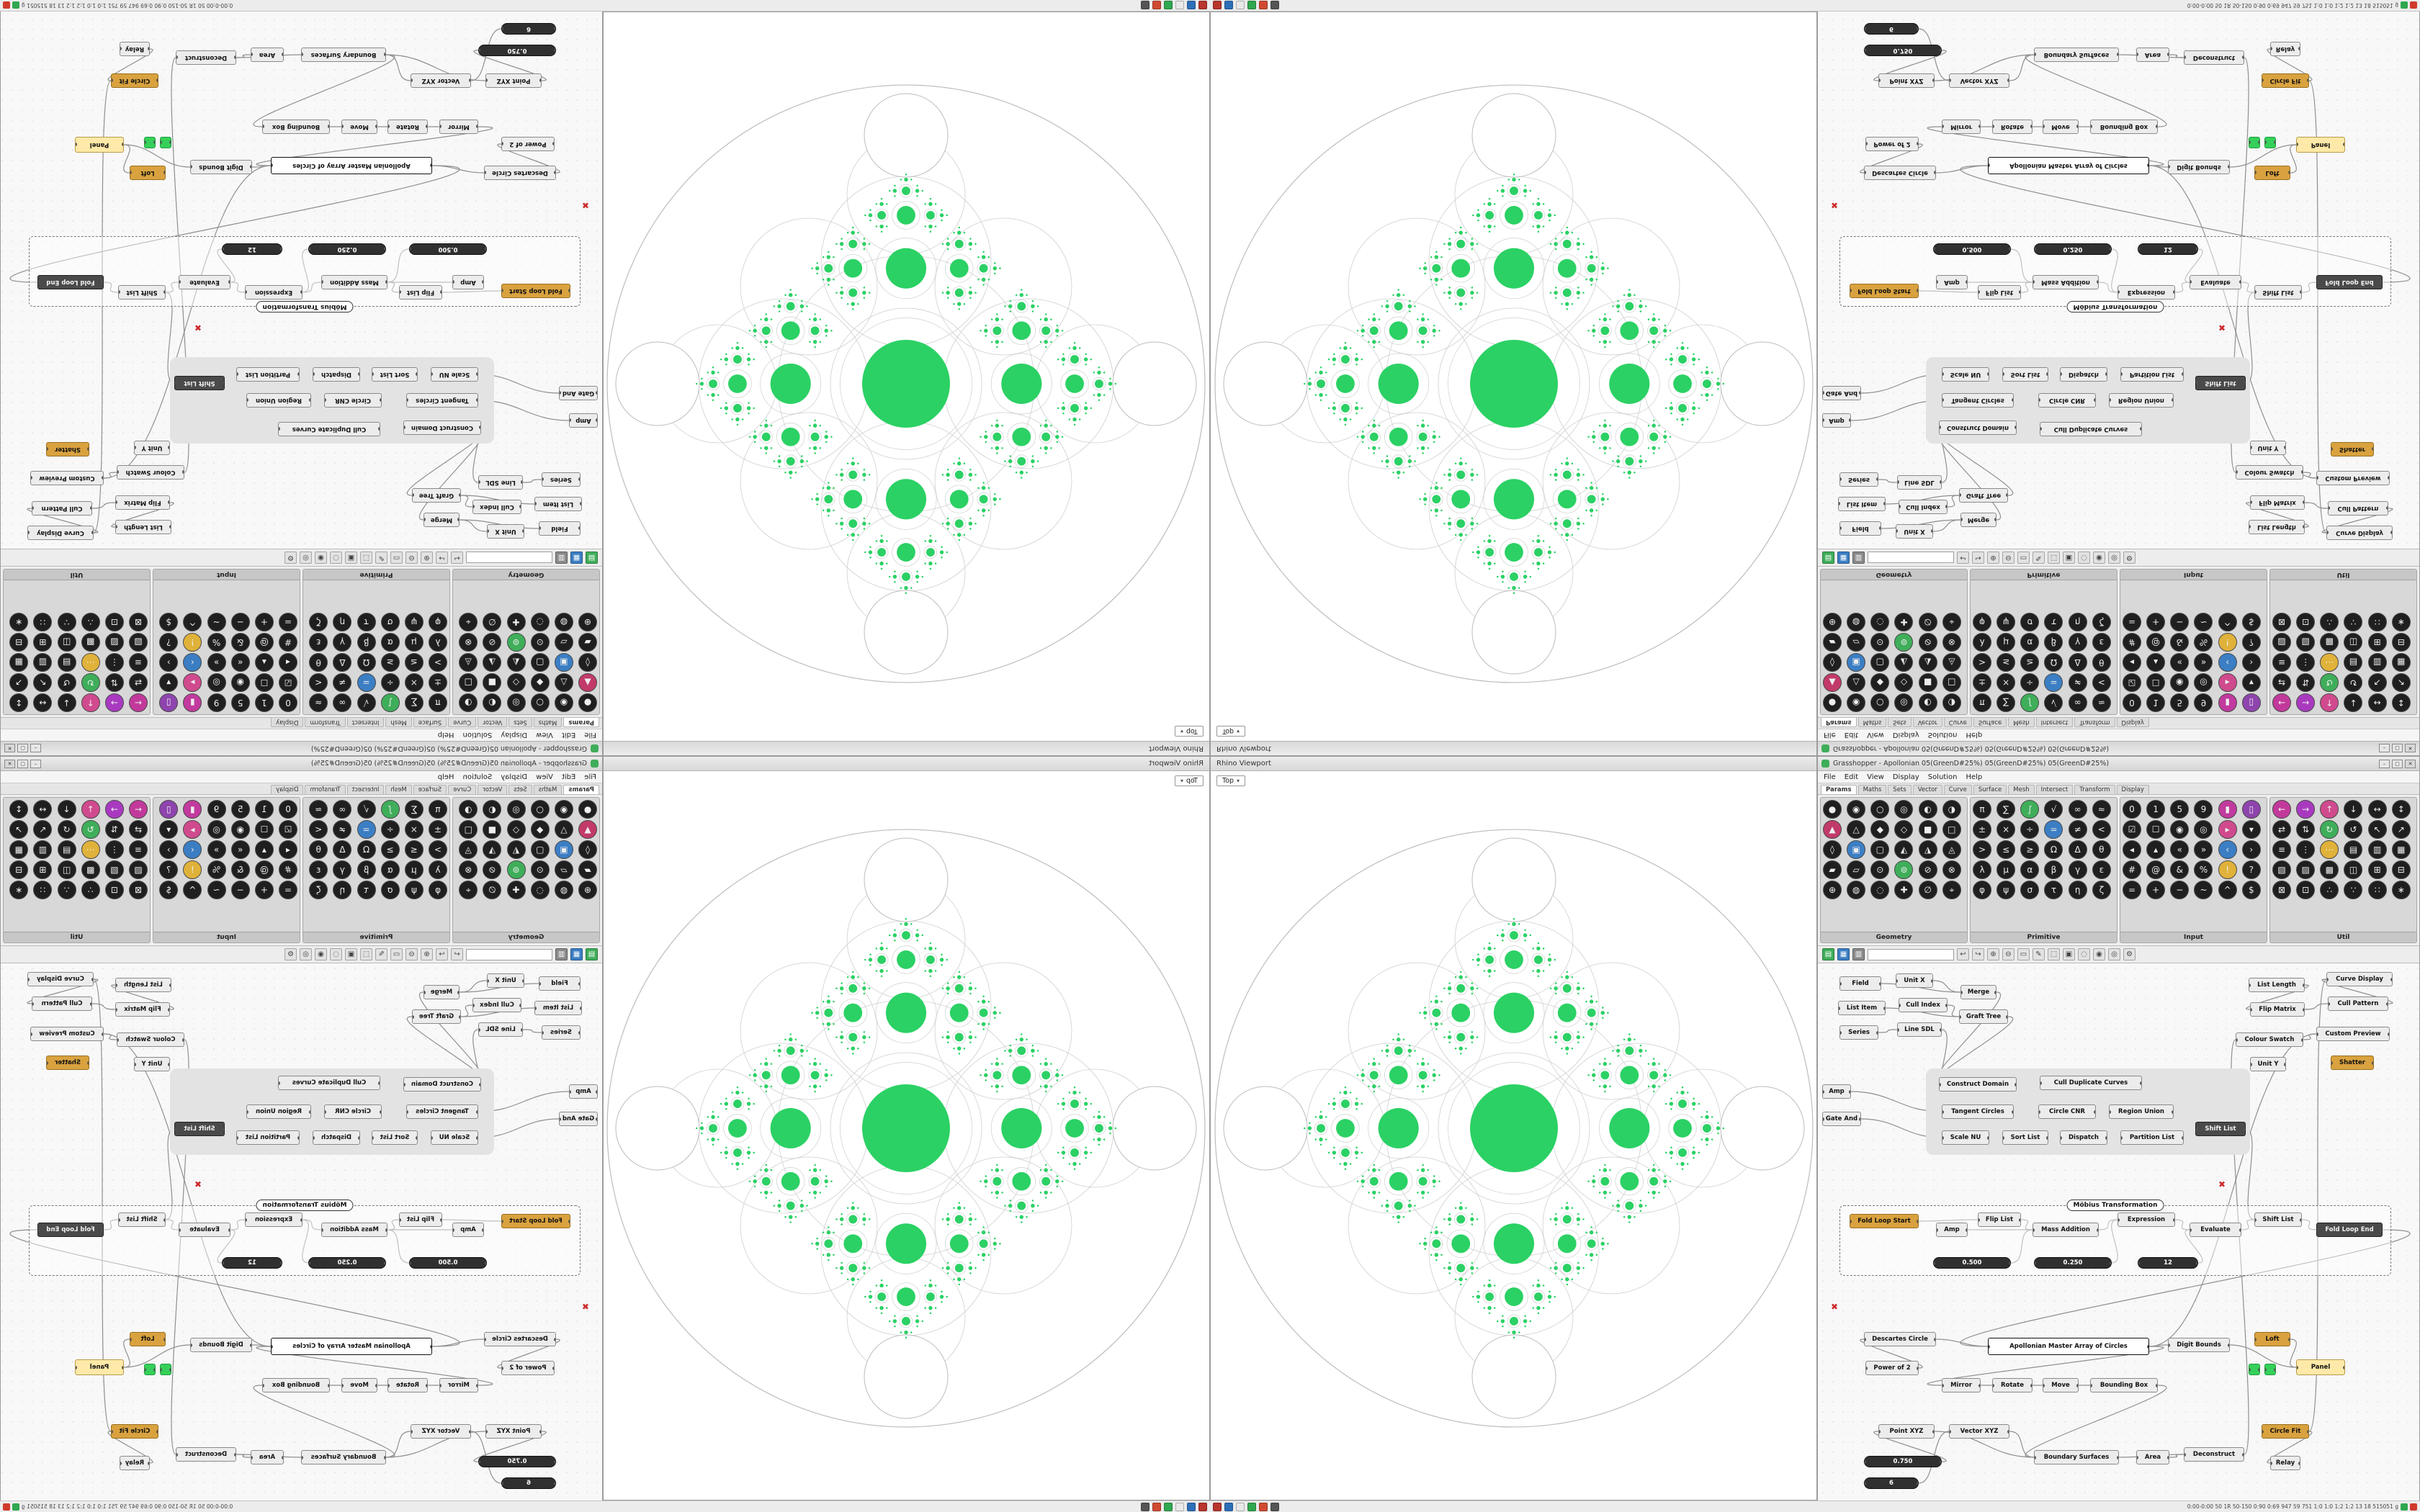  Describe the element at coordinates (1833, 829) in the screenshot. I see `component-icon: ▲` at that location.